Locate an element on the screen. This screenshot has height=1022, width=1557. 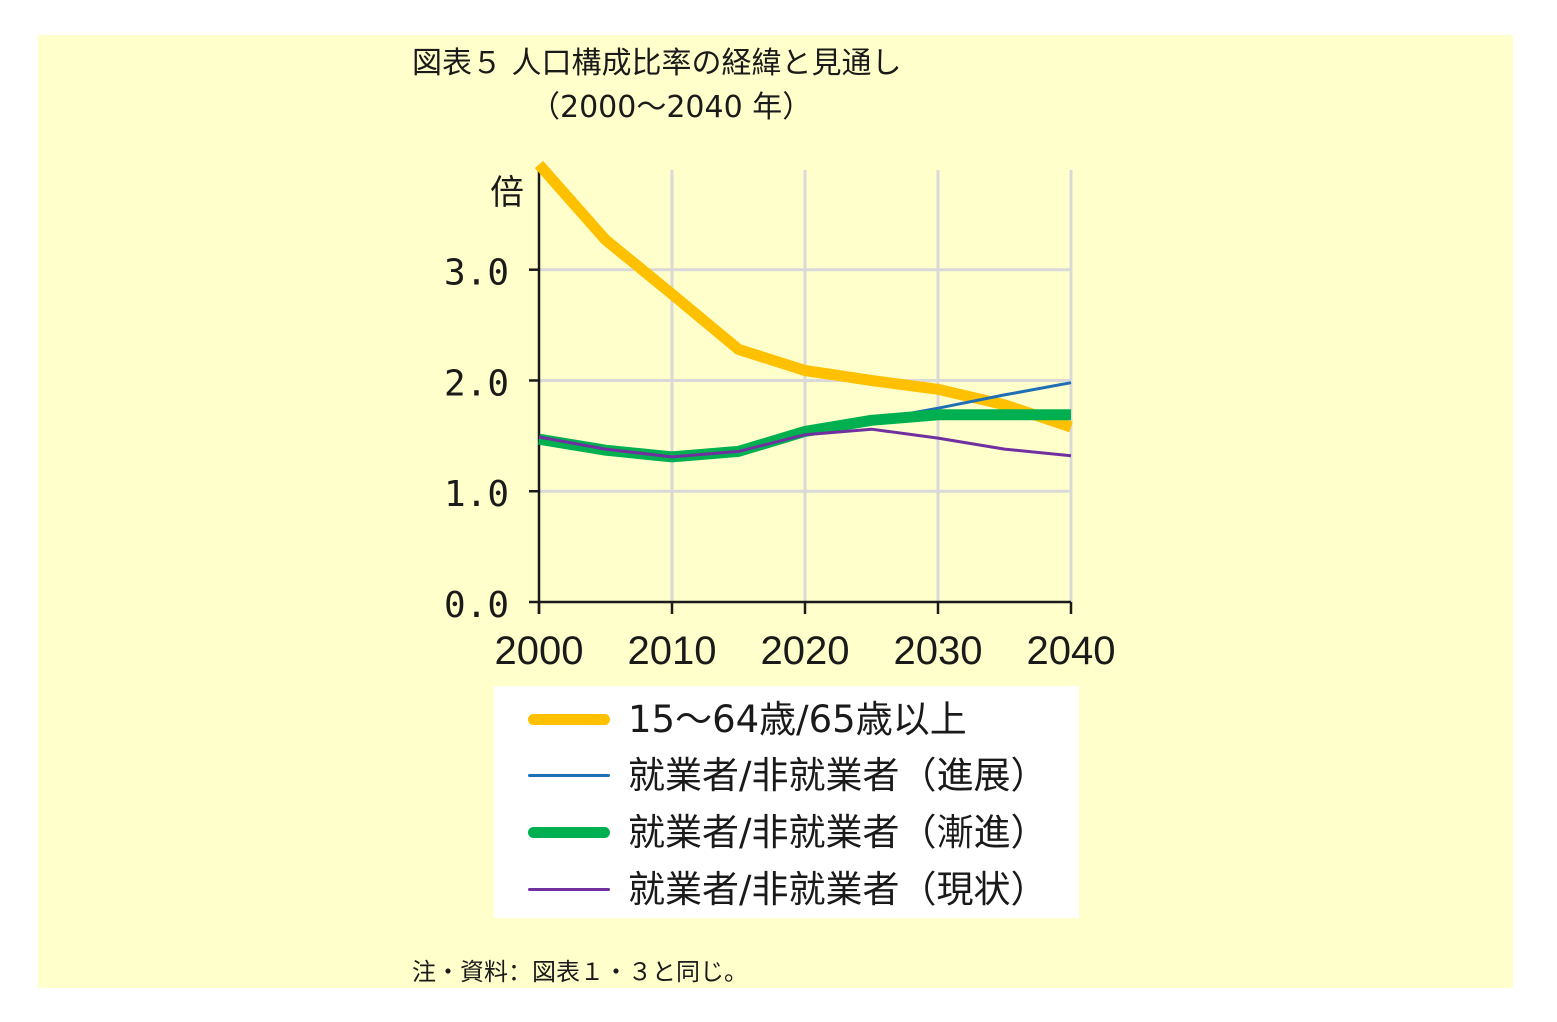
y-tick-label: 2.0 is located at coordinates (476, 383).